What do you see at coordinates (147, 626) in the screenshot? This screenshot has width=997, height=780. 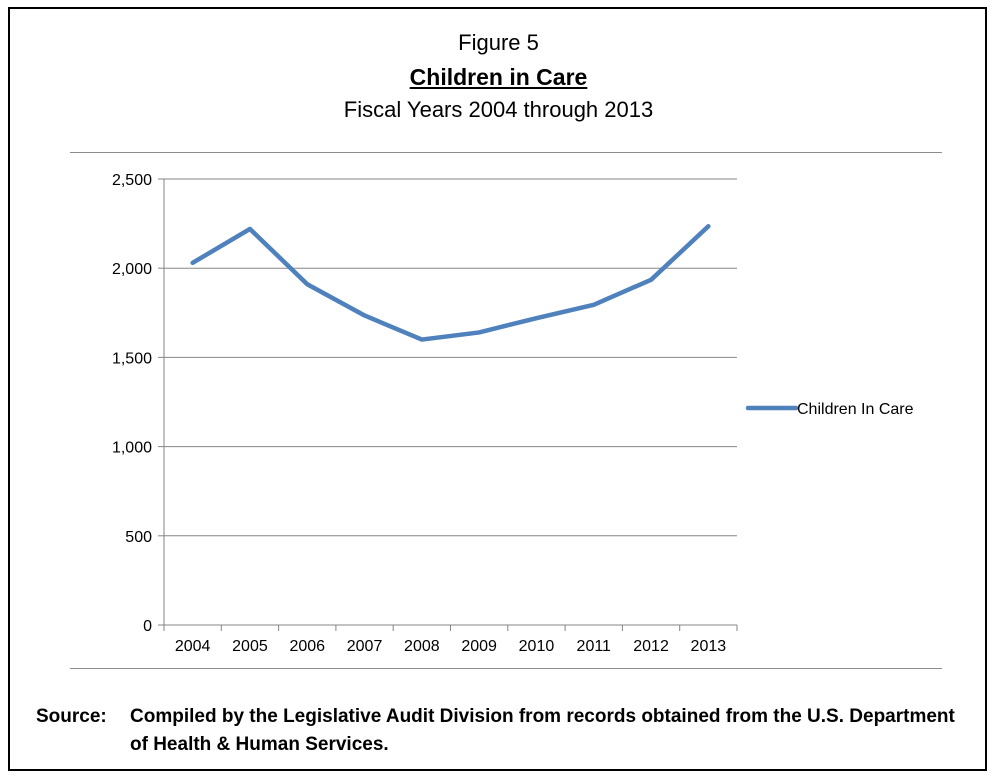 I see `y-tick-label: 0` at bounding box center [147, 626].